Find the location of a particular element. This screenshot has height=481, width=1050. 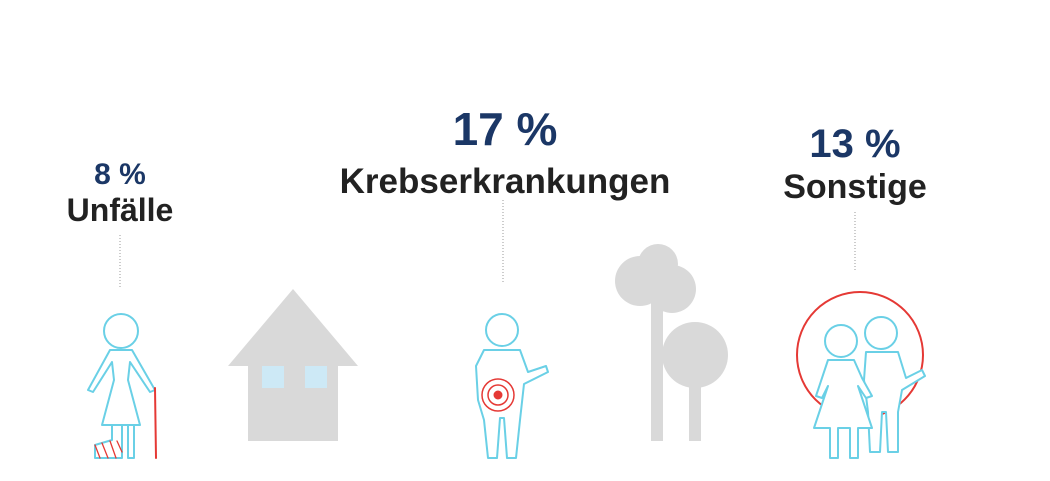

trees-icon is located at coordinates (671, 342).